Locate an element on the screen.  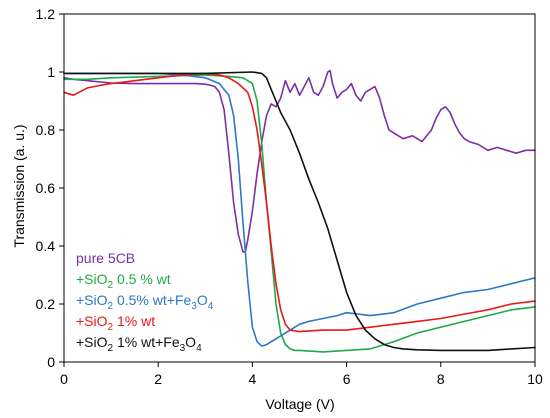
x-tick-label: 0 is located at coordinates (64, 379).